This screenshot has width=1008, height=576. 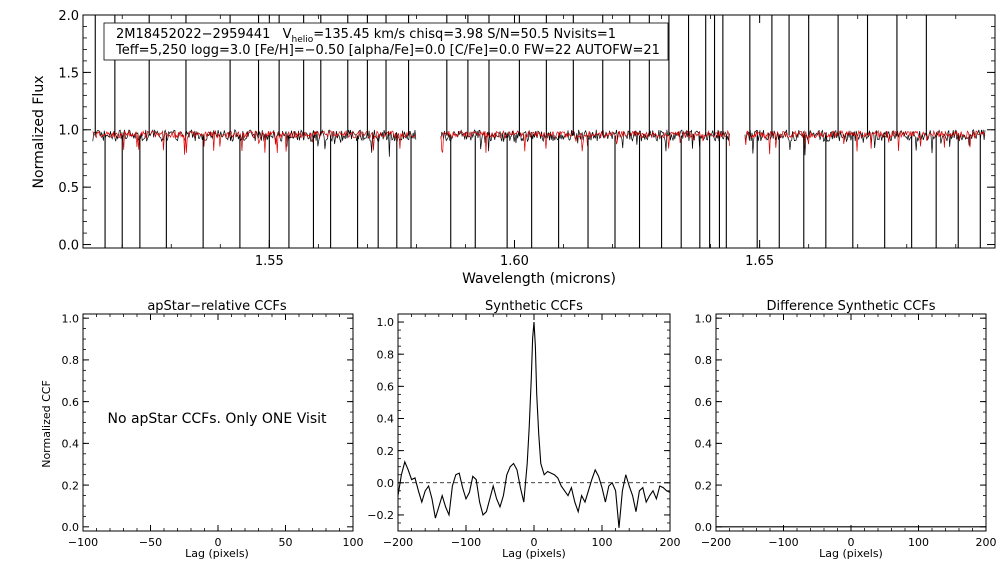 I want to click on synthetic-ccf-line, so click(x=534, y=424).